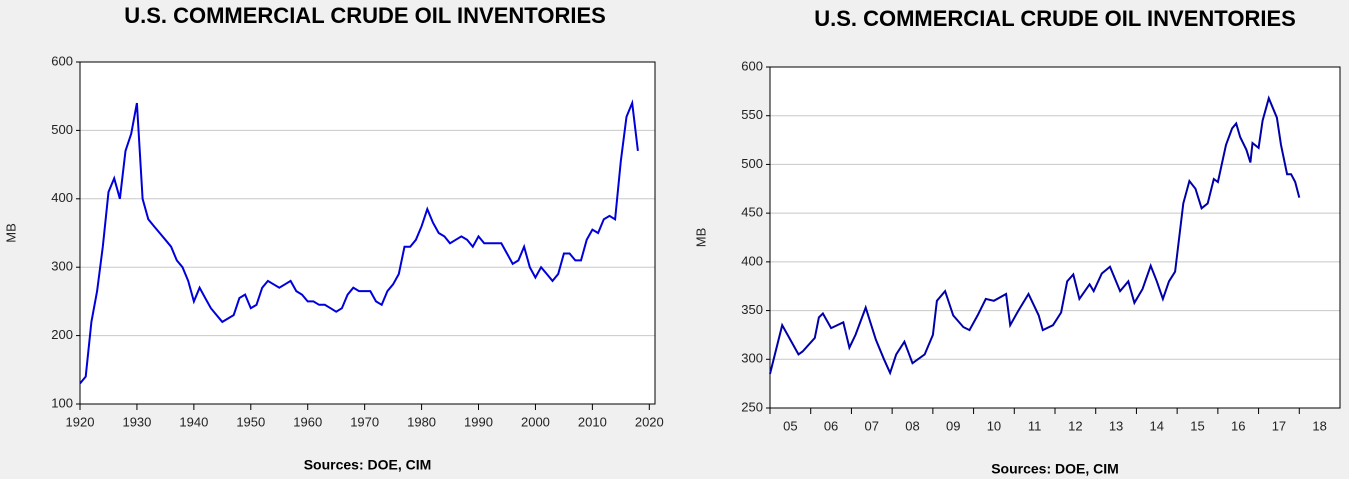 Image resolution: width=1349 pixels, height=479 pixels. What do you see at coordinates (62, 334) in the screenshot?
I see `y-tick-label: 200` at bounding box center [62, 334].